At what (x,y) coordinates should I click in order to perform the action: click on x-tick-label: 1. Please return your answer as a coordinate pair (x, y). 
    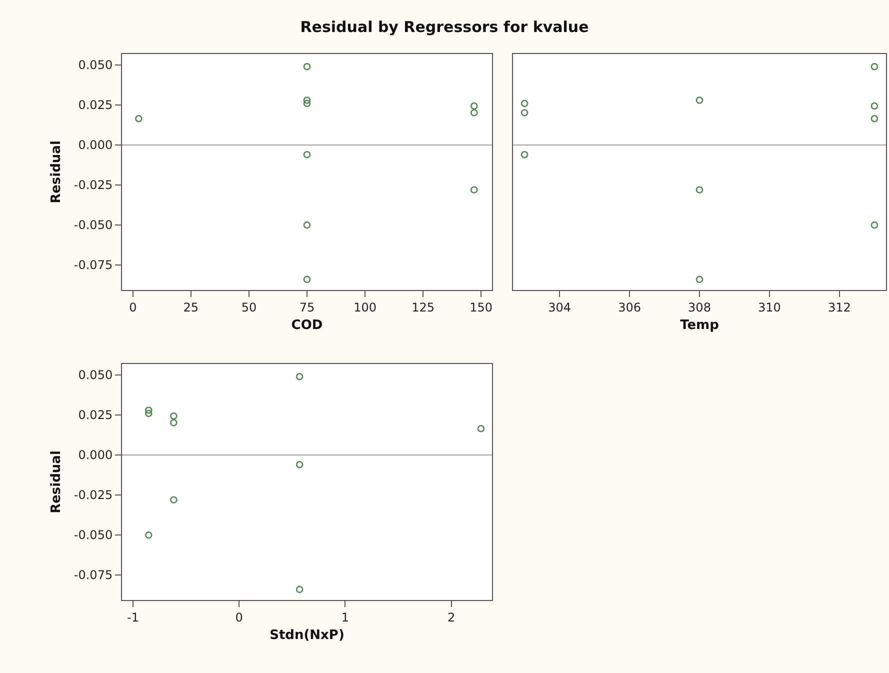
    Looking at the image, I should click on (345, 617).